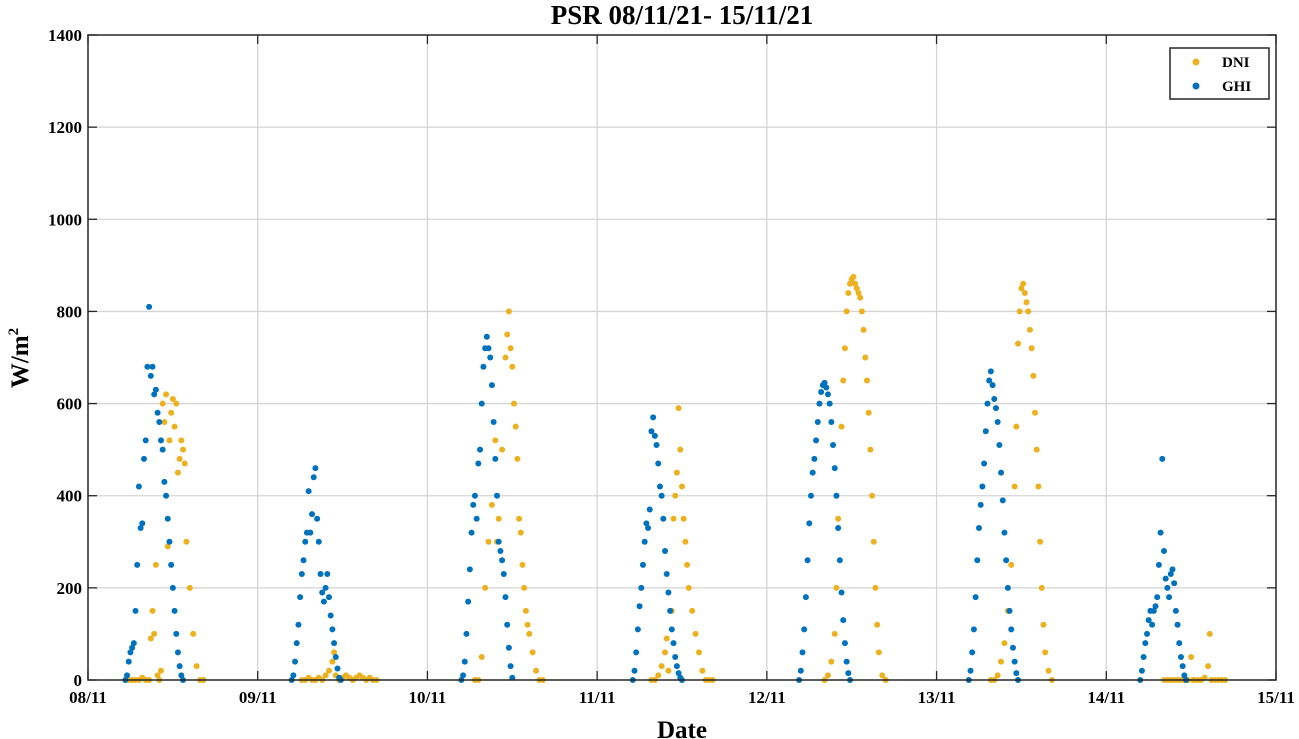  Describe the element at coordinates (20, 361) in the screenshot. I see `y-axis-label-text: W/m` at that location.